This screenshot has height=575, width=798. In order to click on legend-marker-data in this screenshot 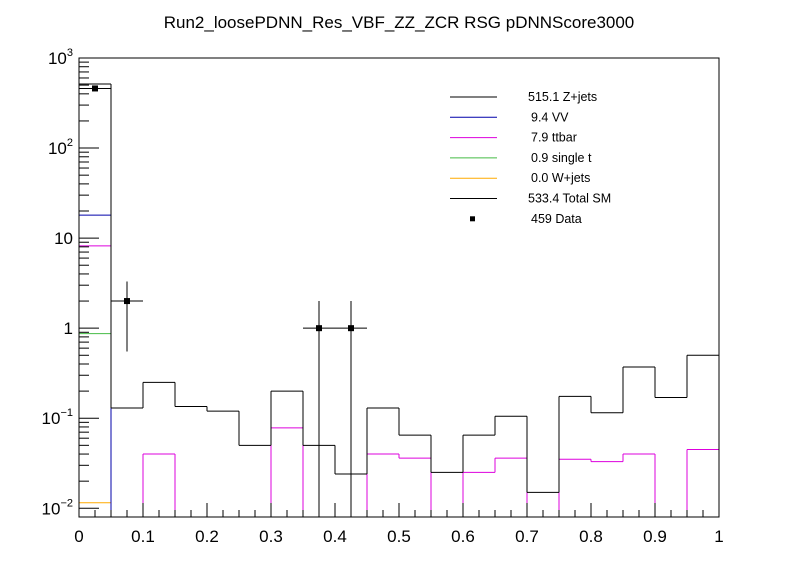, I will do `click(472, 219)`.